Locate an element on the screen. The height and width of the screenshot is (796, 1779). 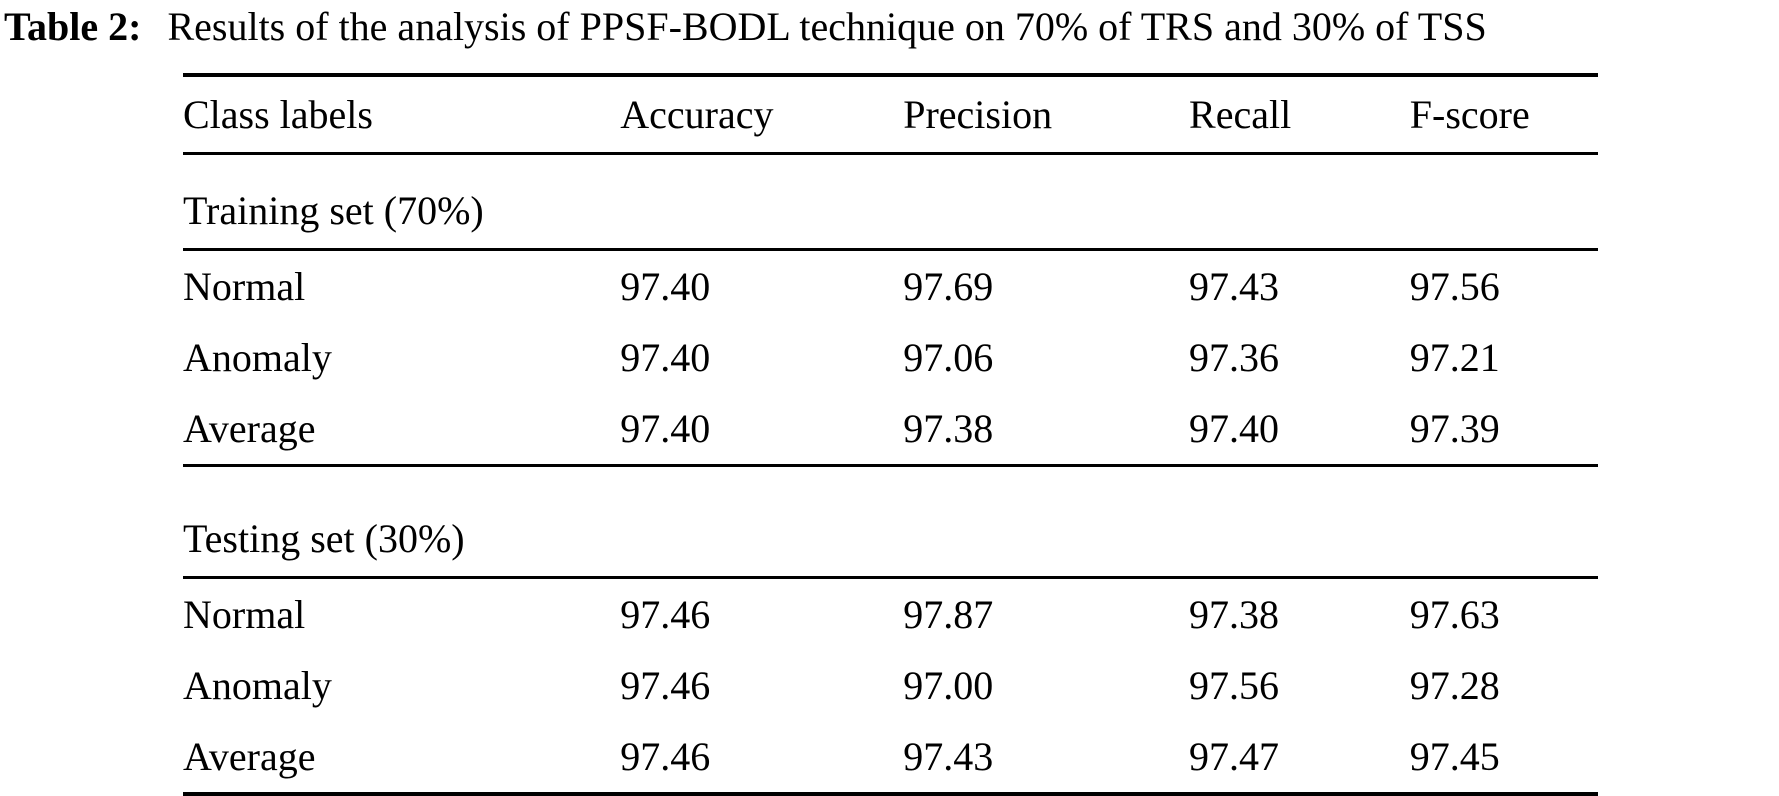
section-row-training: Training set (70%) is located at coordinates (890, 202).